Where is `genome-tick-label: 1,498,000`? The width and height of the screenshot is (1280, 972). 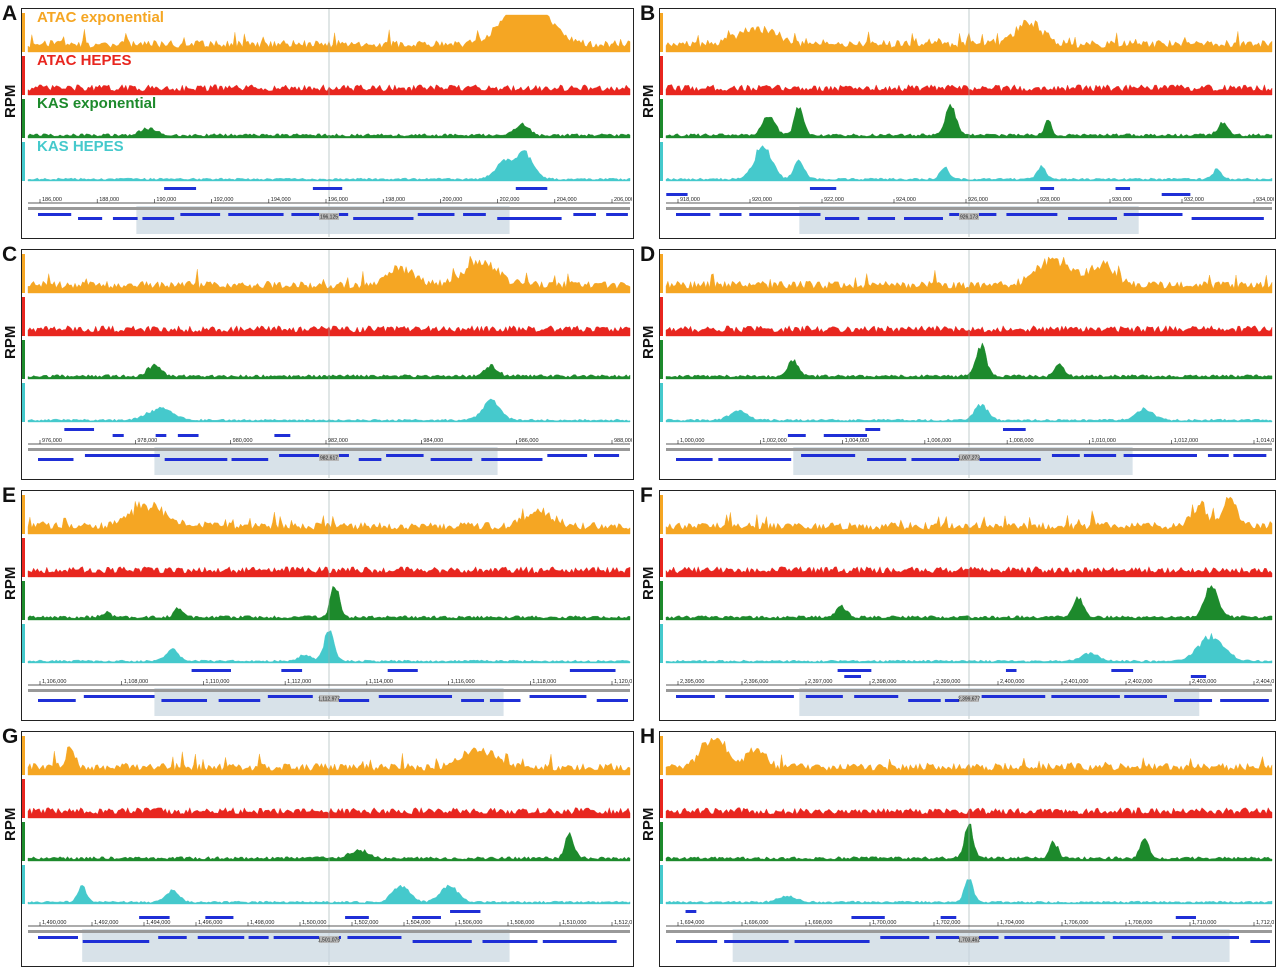 genome-tick-label: 1,498,000 is located at coordinates (262, 923).